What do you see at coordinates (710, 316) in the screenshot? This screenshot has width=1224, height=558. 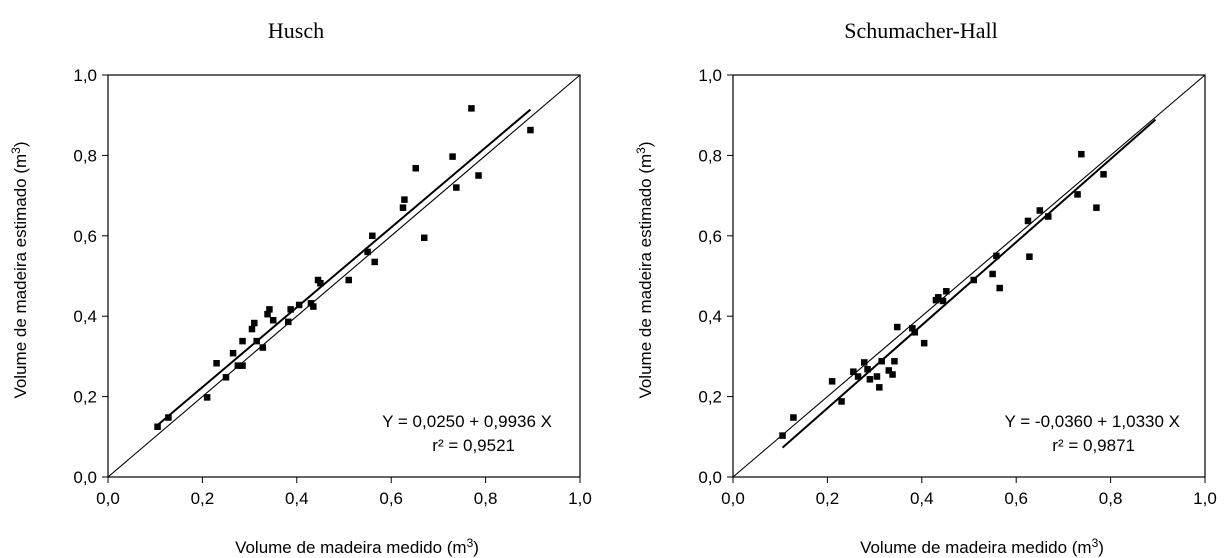 I see `y-tick-label: 0,4` at bounding box center [710, 316].